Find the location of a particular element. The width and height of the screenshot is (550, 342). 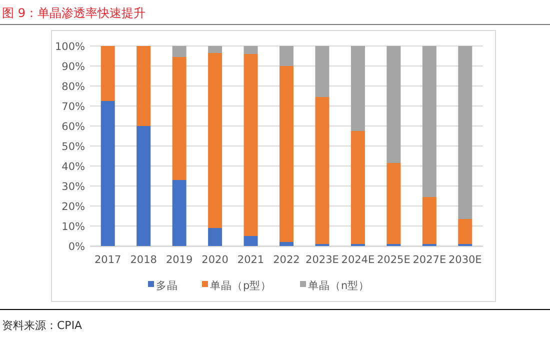

x-tick-label: 2019 is located at coordinates (179, 260).